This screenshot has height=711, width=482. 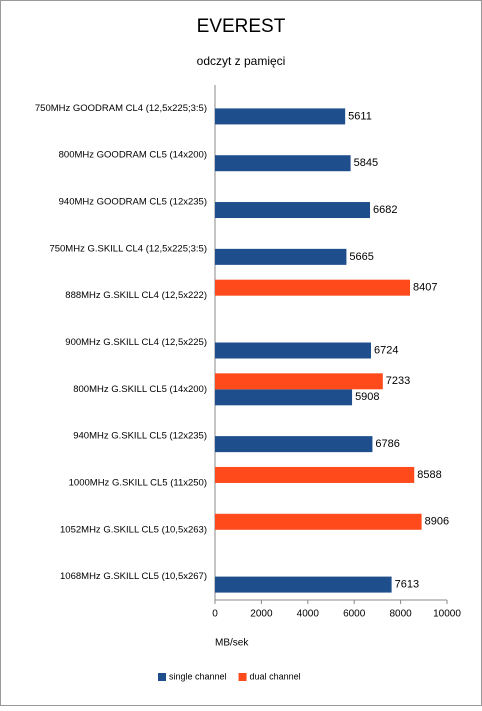 I want to click on value-label: 7233, so click(x=398, y=381).